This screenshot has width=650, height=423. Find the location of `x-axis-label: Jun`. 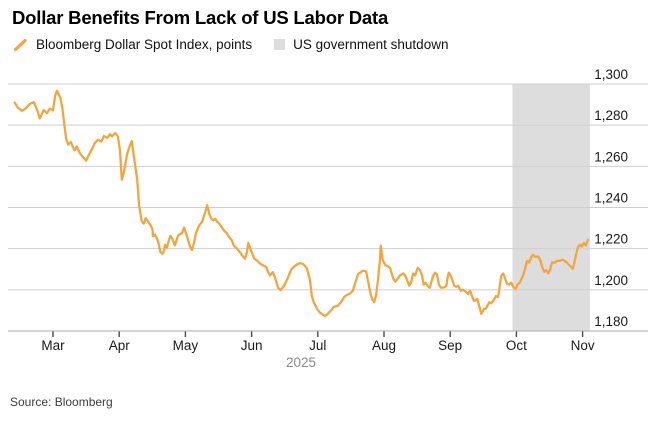

x-axis-label: Jun is located at coordinates (252, 345).